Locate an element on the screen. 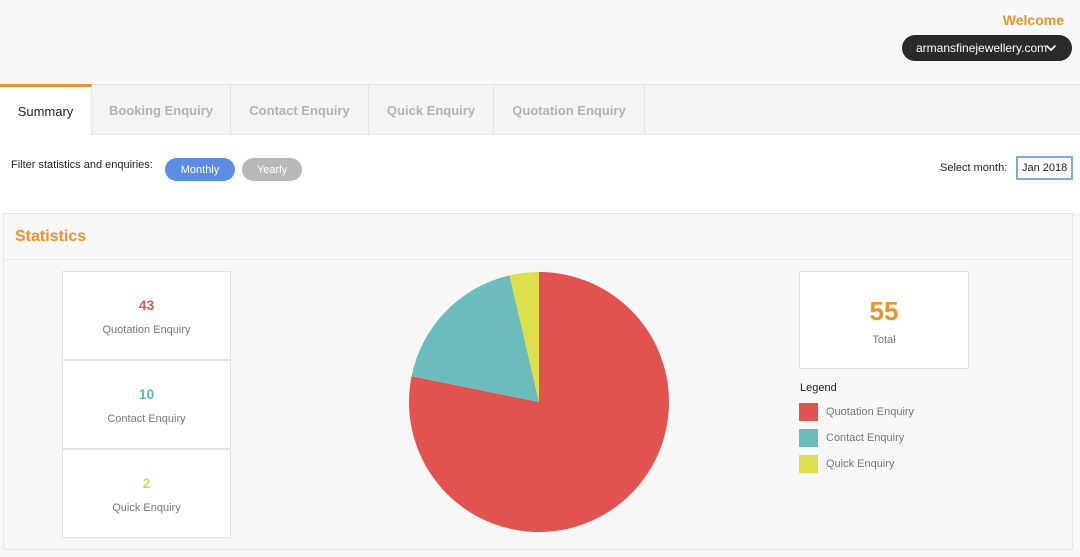 This screenshot has height=557, width=1080. account-dropdown: armansfinejewellery.com is located at coordinates (987, 48).